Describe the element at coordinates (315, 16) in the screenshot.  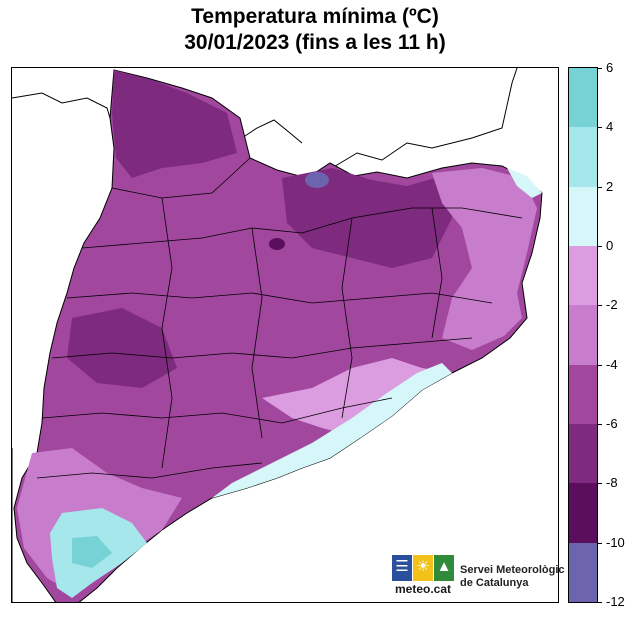
I see `map-title: Temperatura mínima (ºC)` at that location.